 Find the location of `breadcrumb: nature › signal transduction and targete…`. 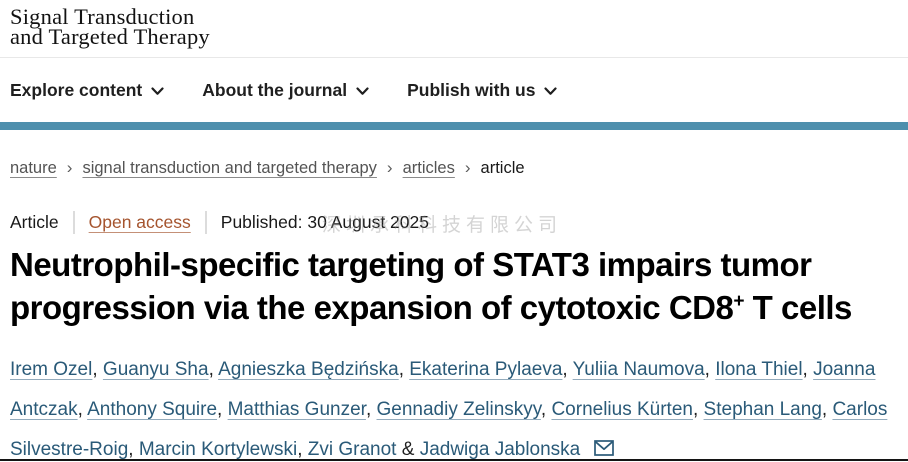

breadcrumb: nature › signal transduction and targete… is located at coordinates (454, 168).